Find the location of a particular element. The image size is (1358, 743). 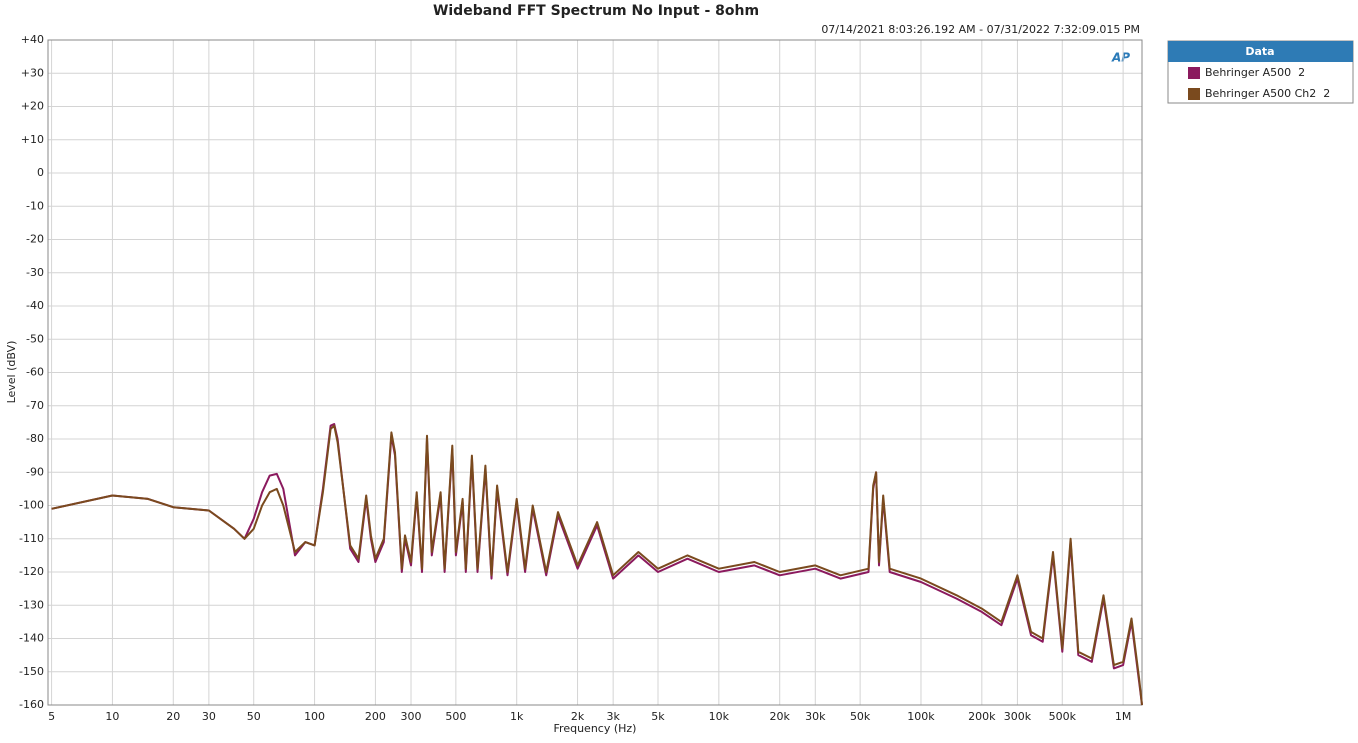

x-tick-label: 30k is located at coordinates (815, 716).